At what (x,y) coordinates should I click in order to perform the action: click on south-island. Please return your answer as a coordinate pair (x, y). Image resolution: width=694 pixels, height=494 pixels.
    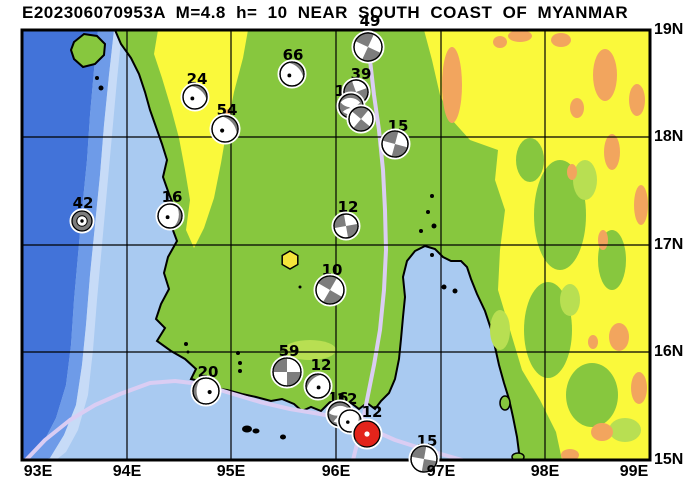
    Looking at the image, I should click on (518, 456).